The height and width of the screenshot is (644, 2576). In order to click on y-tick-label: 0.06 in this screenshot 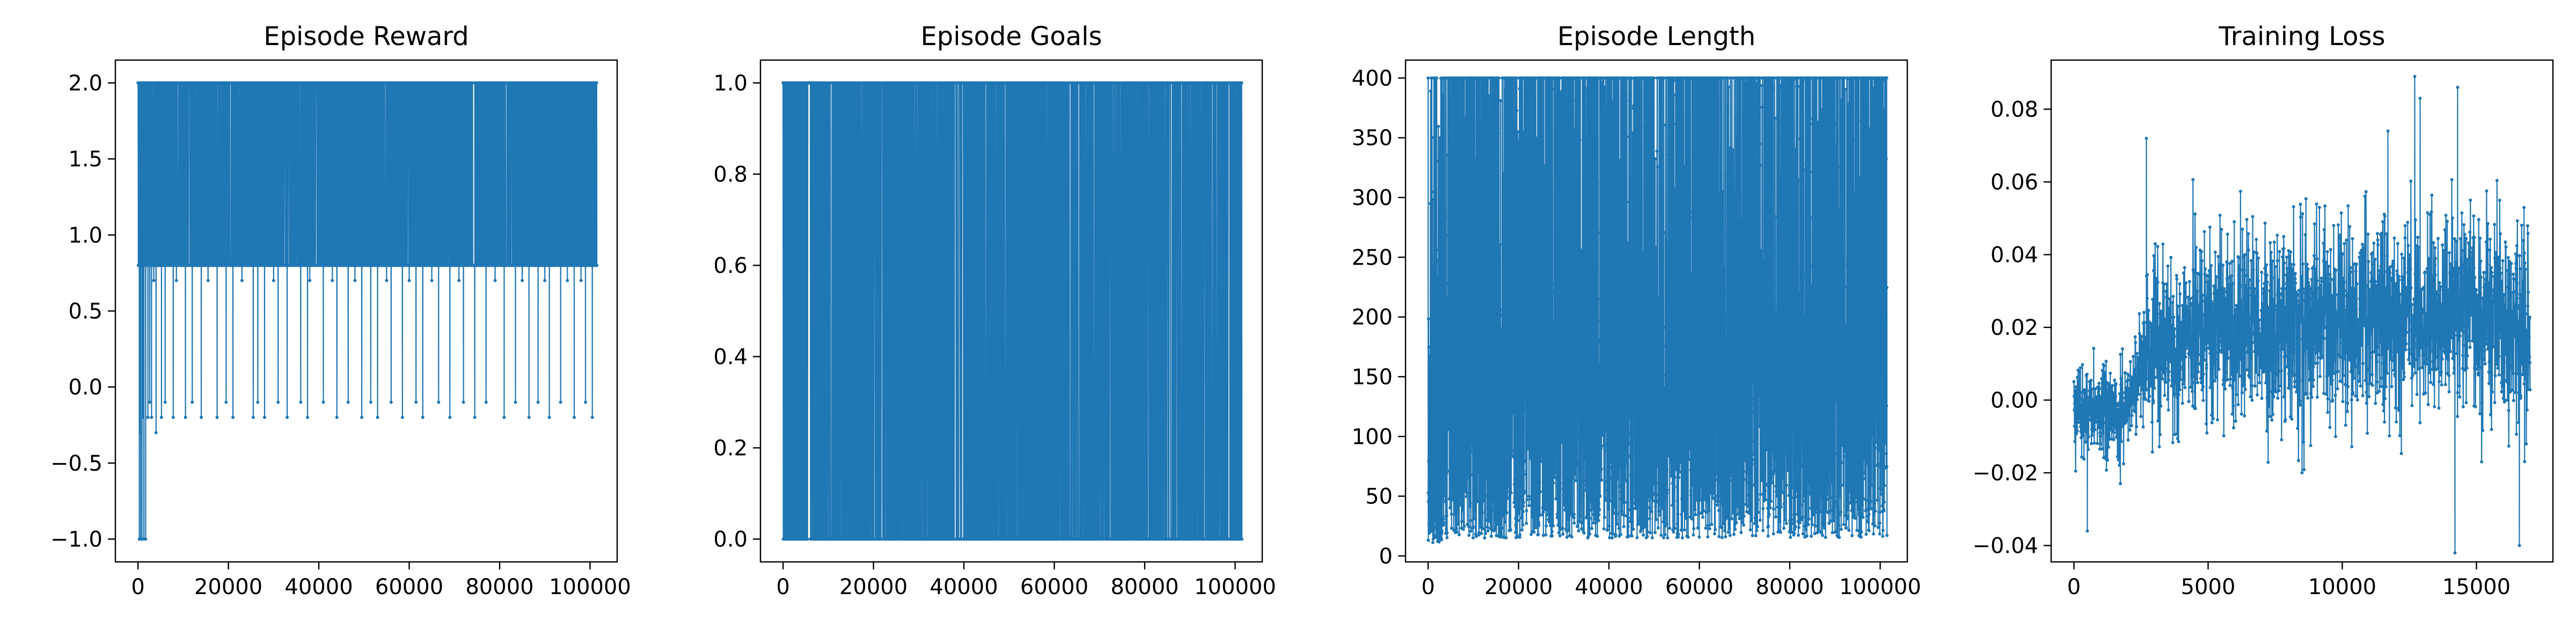, I will do `click(2014, 182)`.